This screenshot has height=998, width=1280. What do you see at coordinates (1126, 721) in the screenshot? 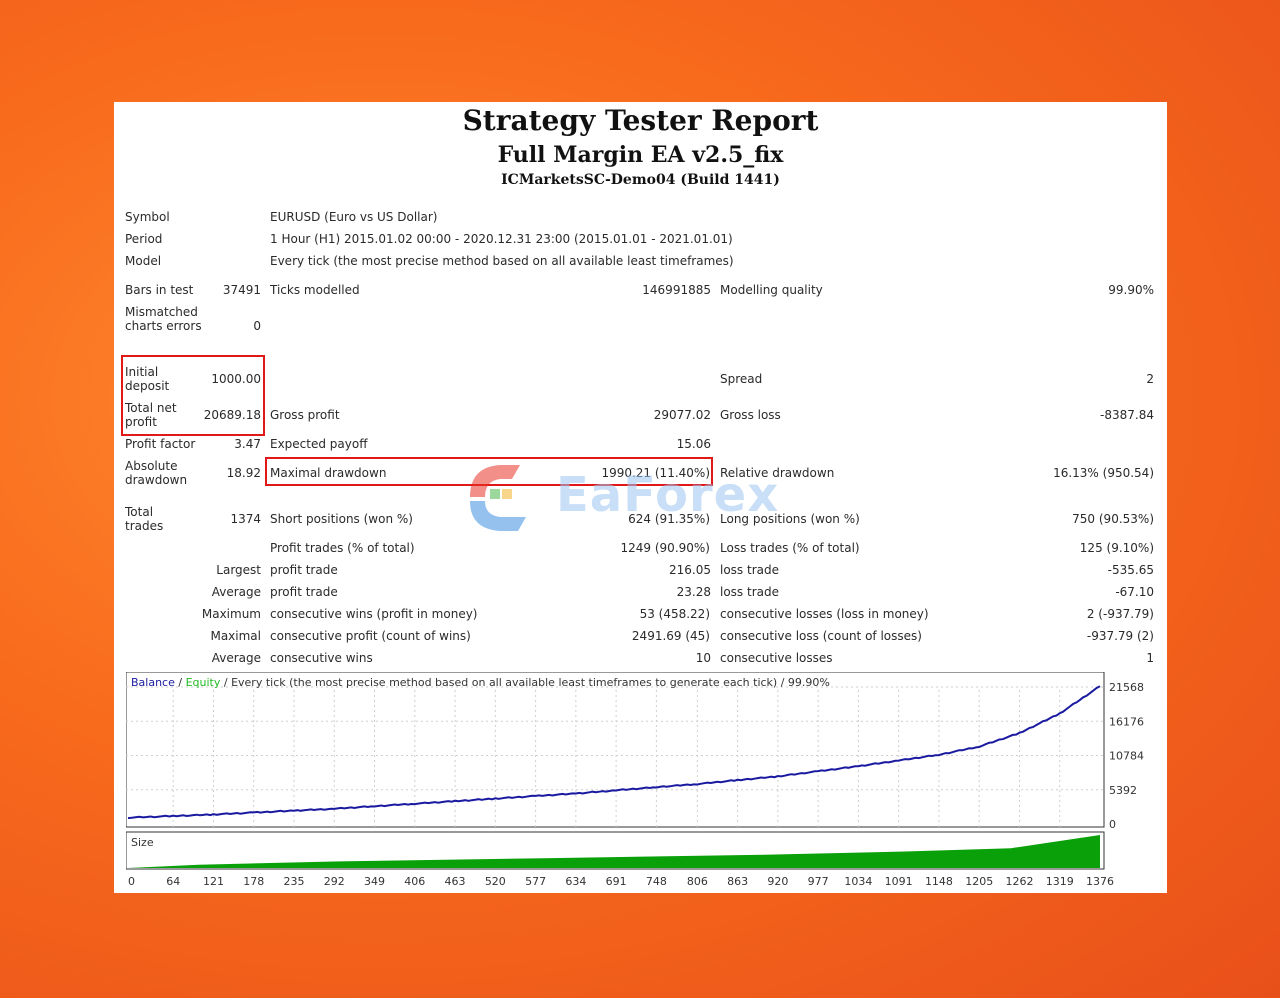
I see `y-tick-label: 16176` at bounding box center [1126, 721].